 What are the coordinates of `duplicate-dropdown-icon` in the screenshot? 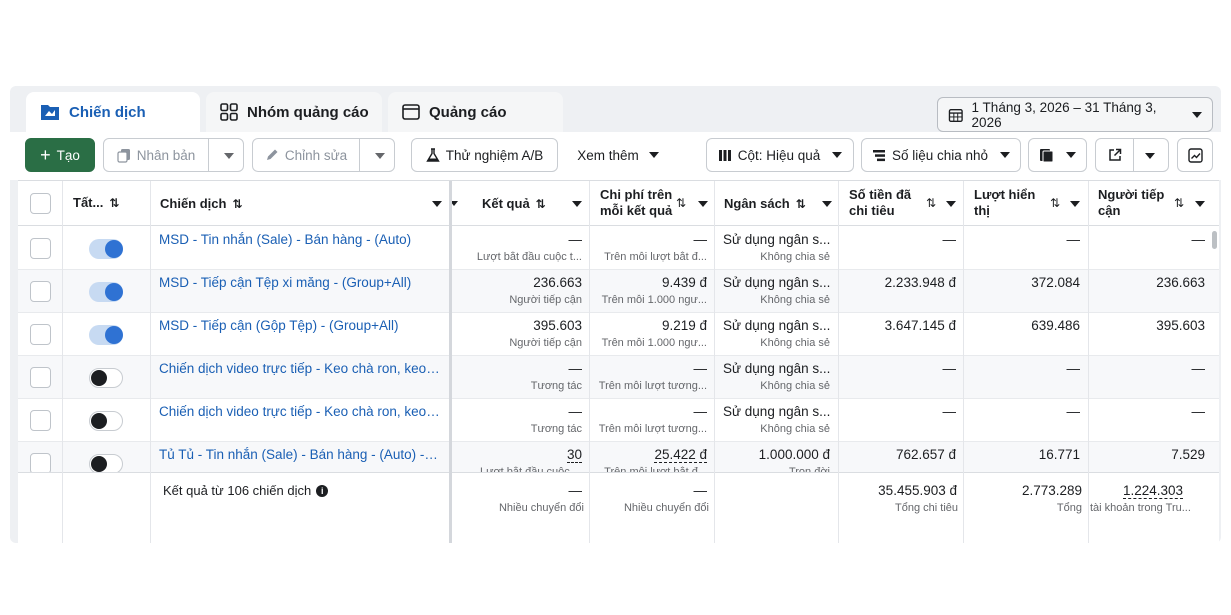 It's located at (229, 156).